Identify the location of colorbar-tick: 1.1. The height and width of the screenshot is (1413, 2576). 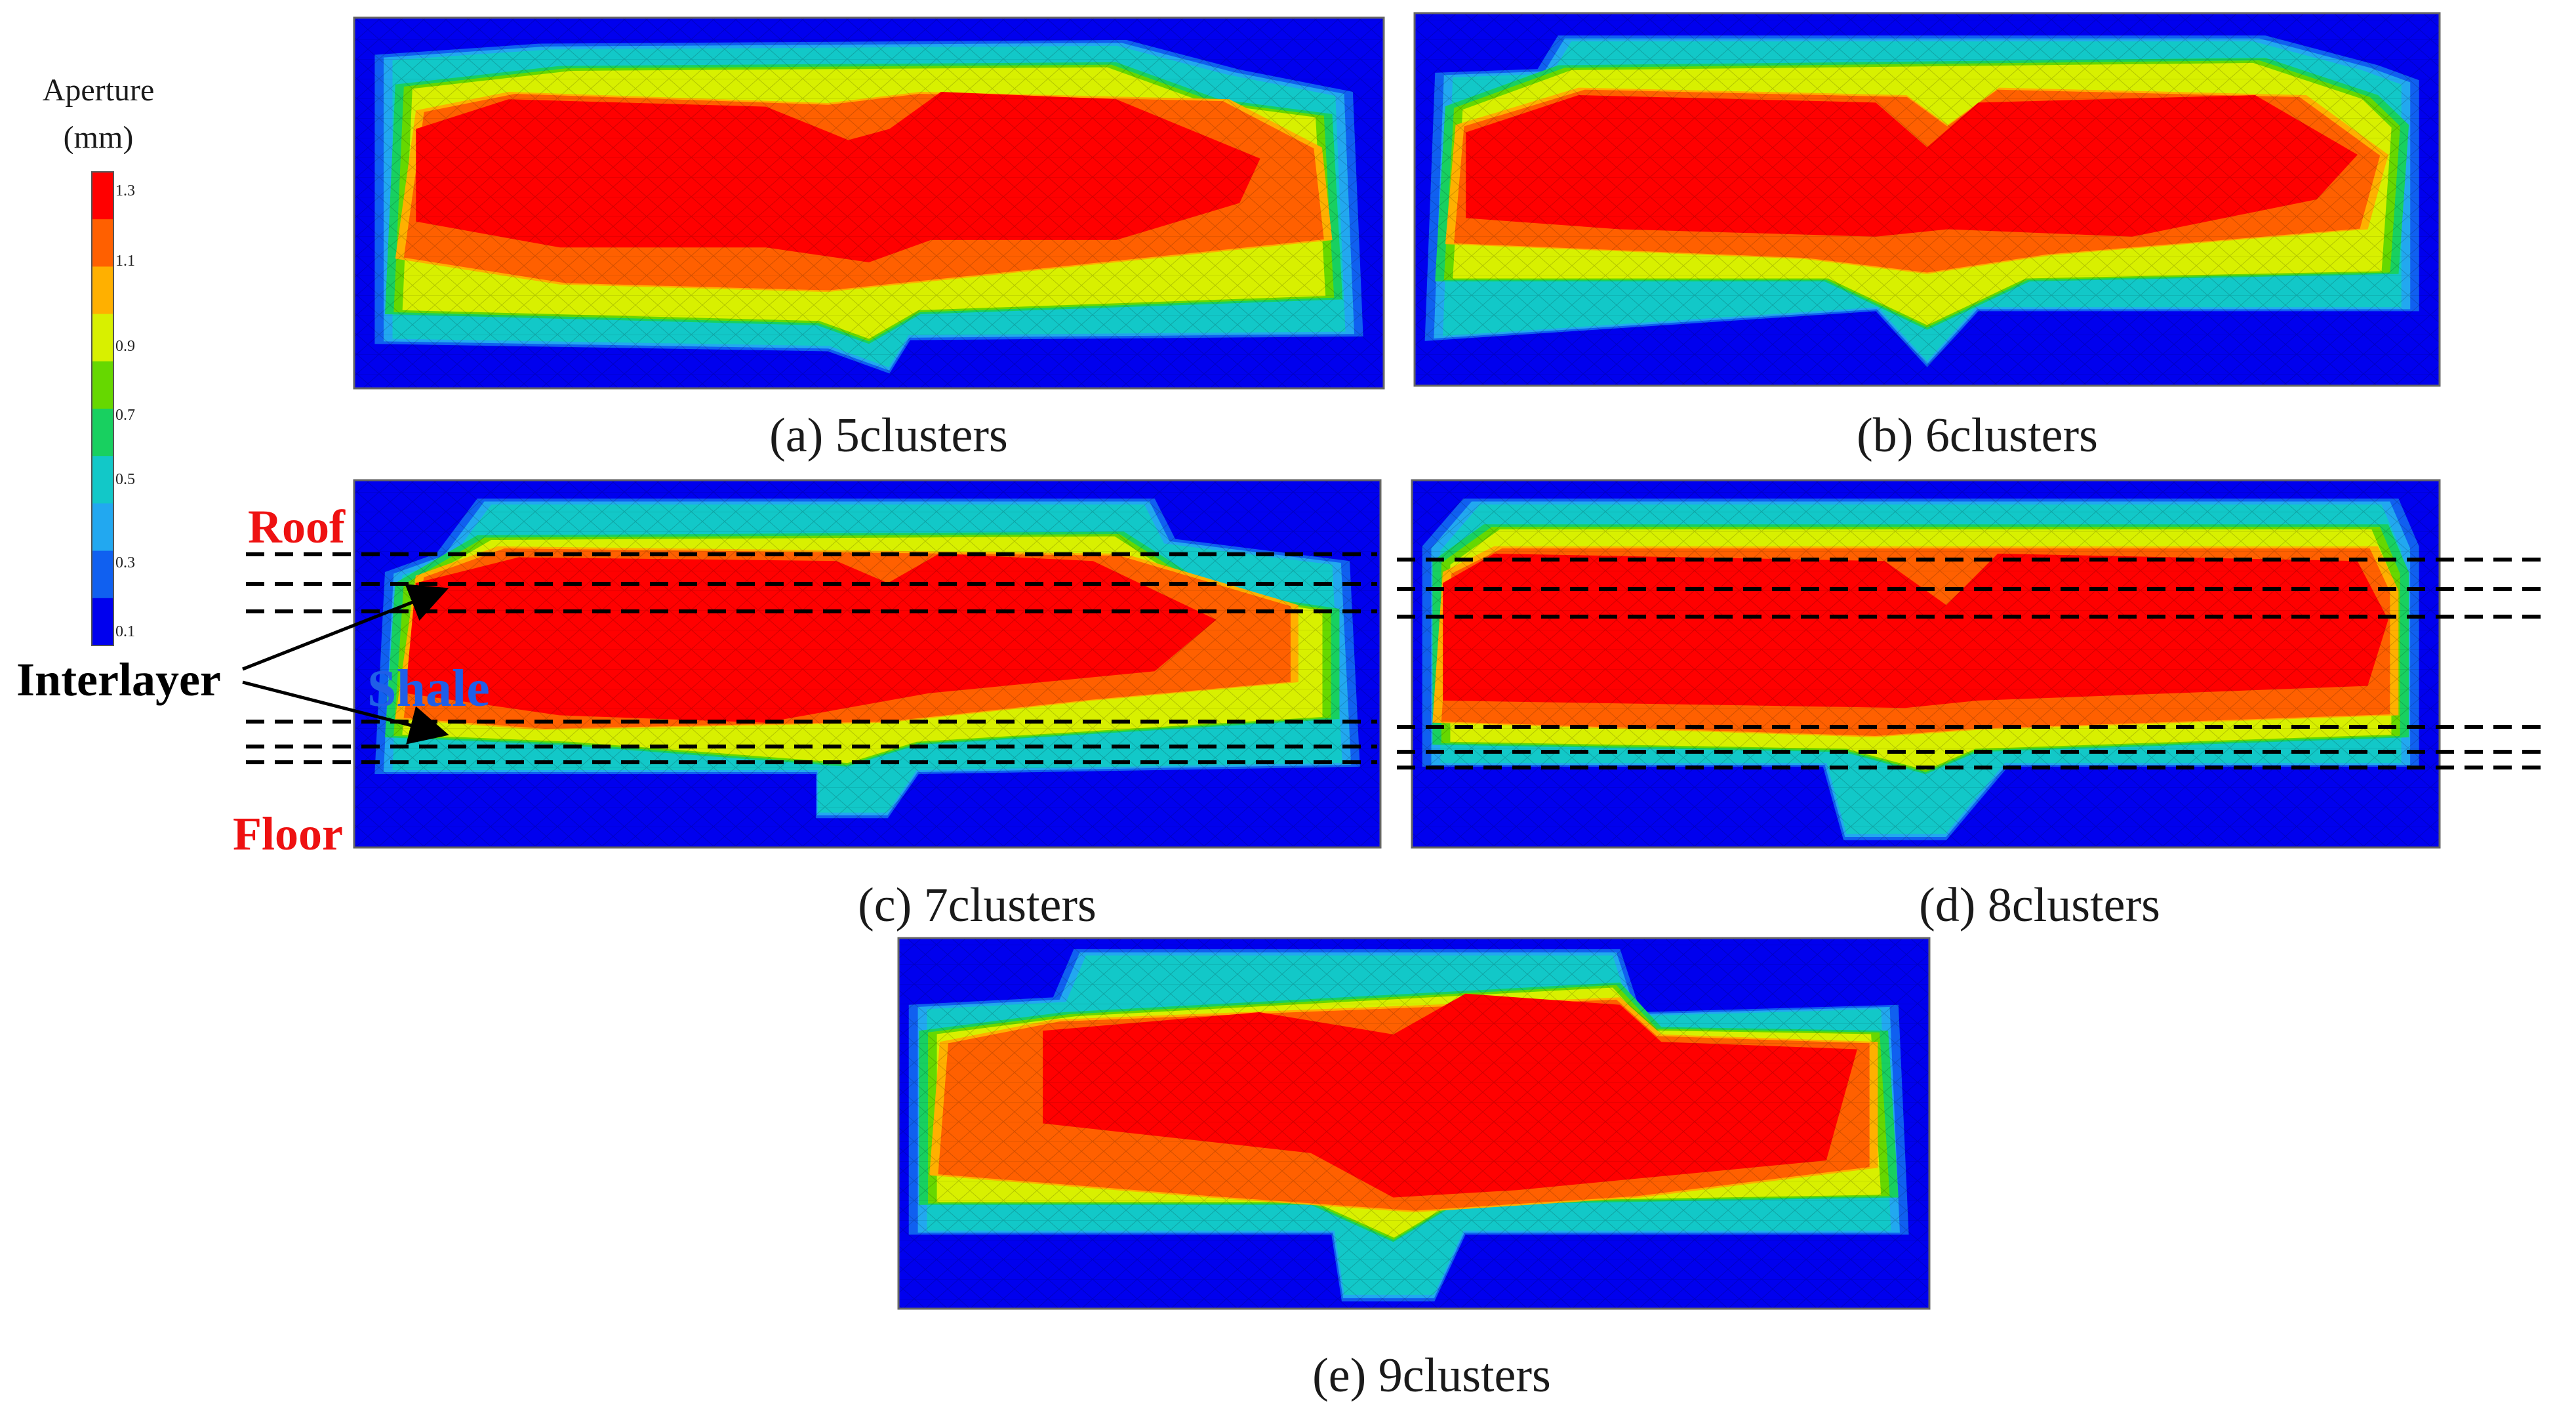
(125, 261).